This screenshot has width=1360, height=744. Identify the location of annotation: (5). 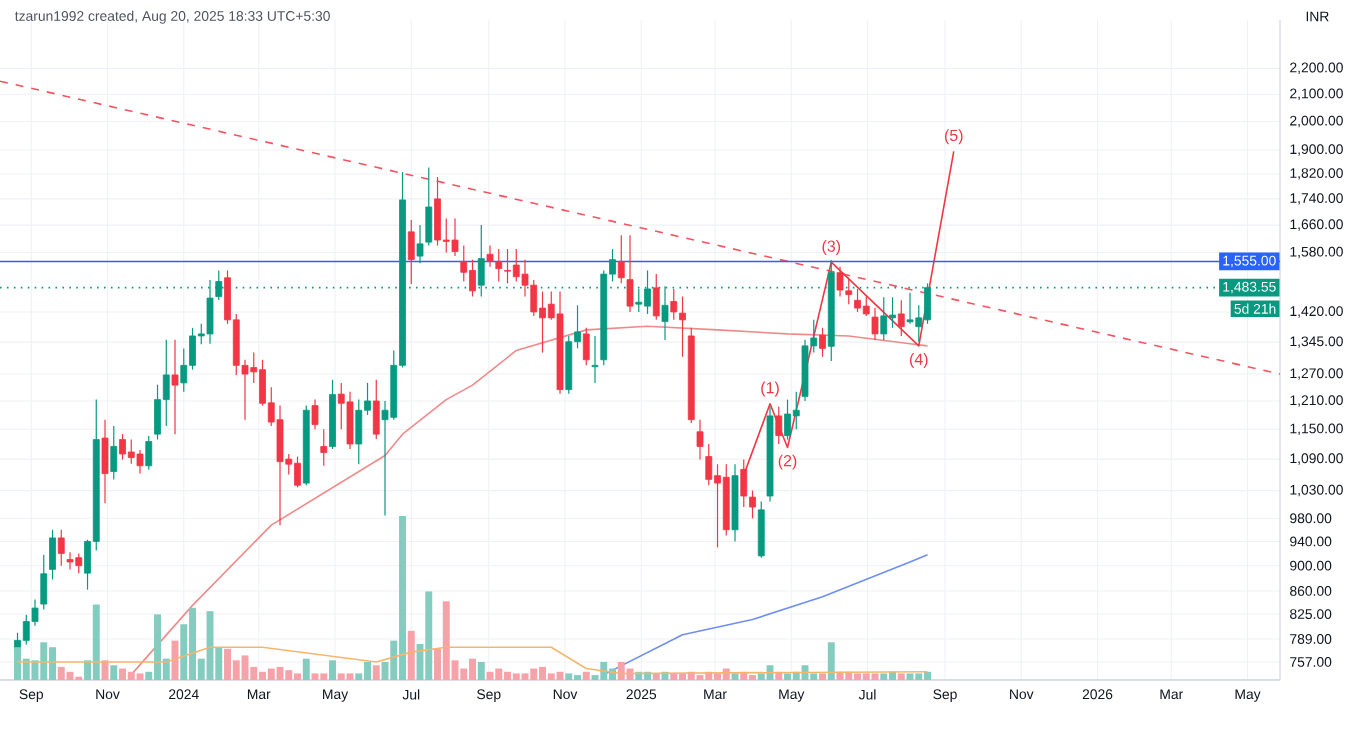
(953, 137).